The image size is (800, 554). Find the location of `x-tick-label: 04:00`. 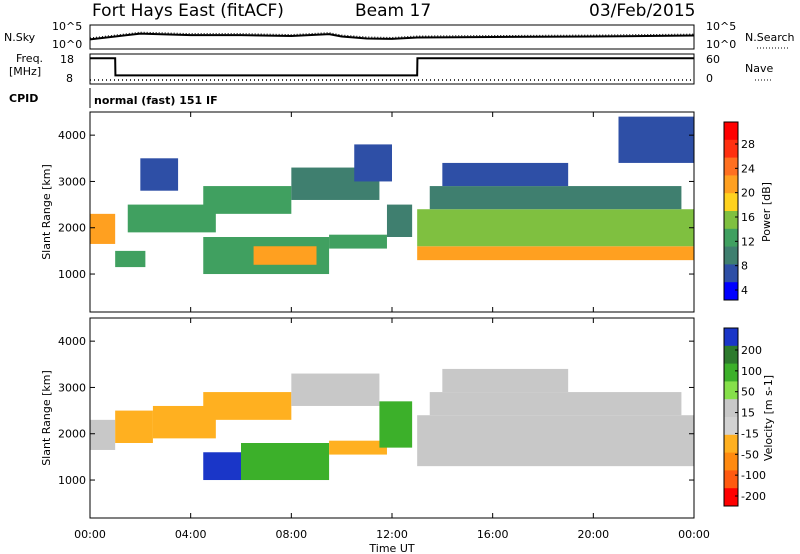

x-tick-label: 04:00 is located at coordinates (191, 534).